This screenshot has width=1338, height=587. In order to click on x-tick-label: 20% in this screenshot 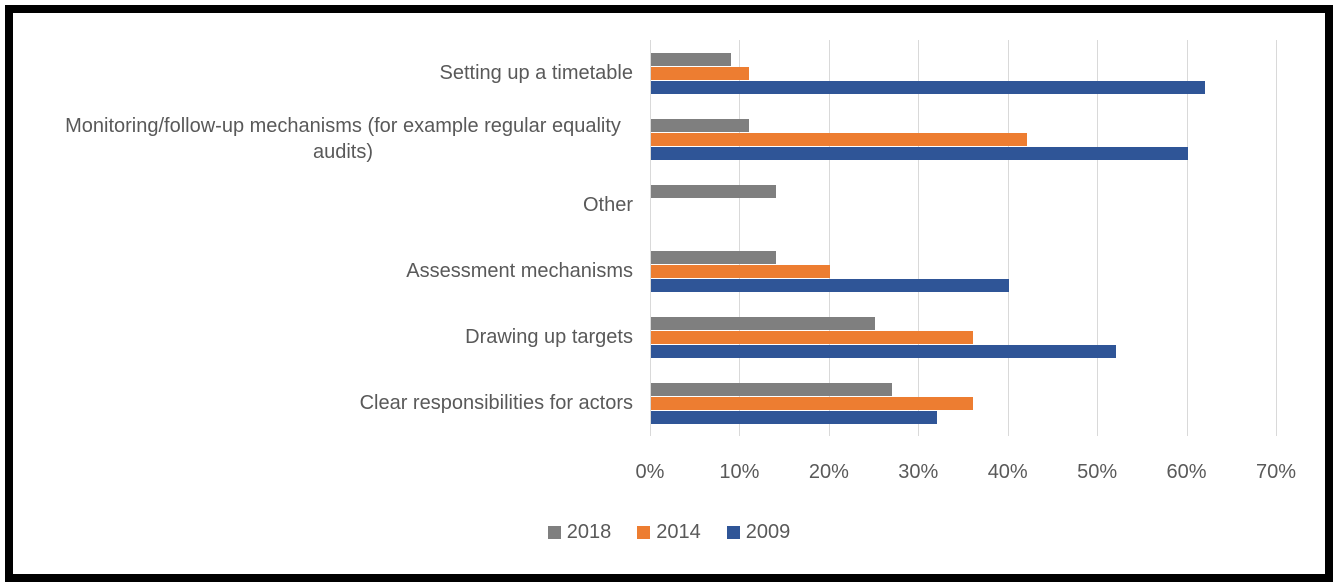, I will do `click(828, 472)`.